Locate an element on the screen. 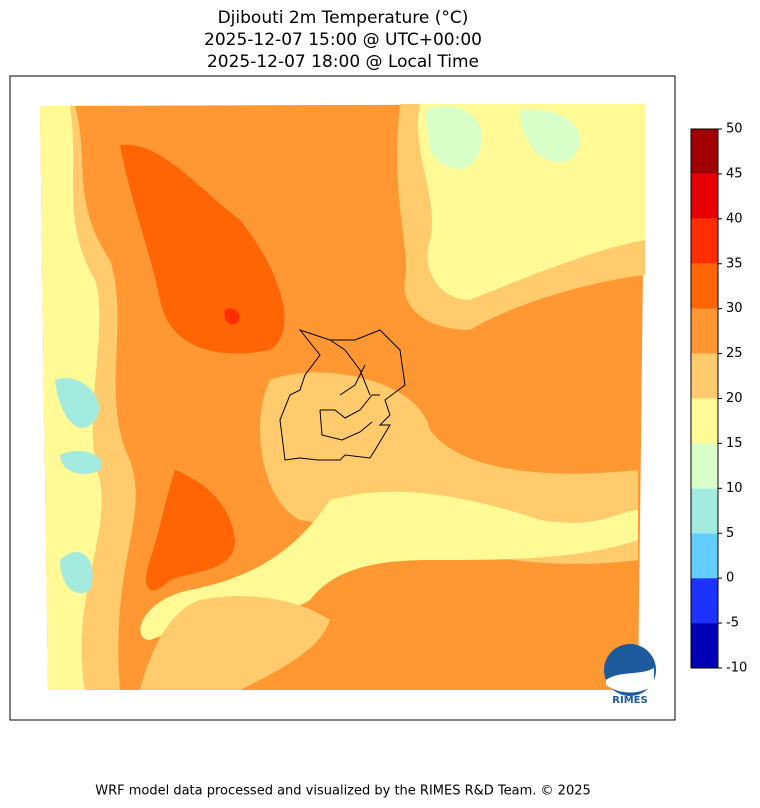 Image resolution: width=760 pixels, height=808 pixels. logo-text: RIMES is located at coordinates (629, 700).